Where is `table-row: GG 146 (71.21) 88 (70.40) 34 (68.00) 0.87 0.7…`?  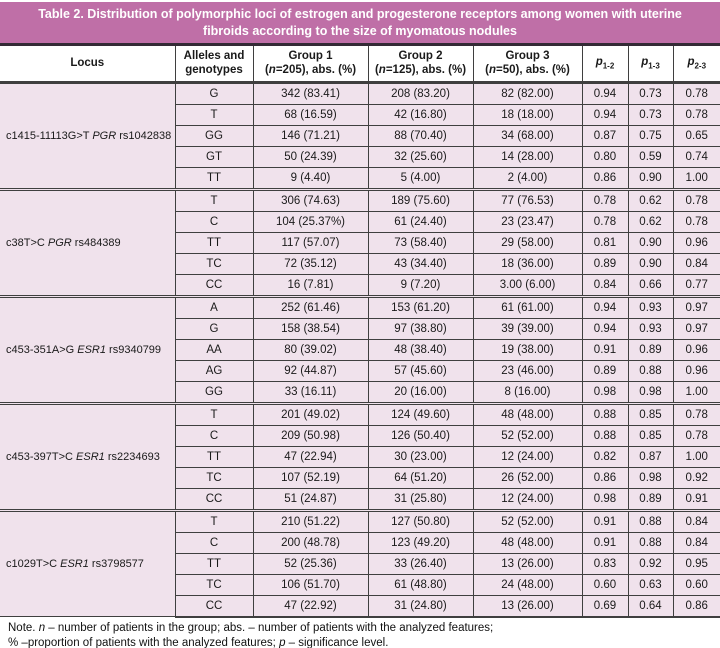
table-row: GG 146 (71.21) 88 (70.40) 34 (68.00) 0.87 0.7… is located at coordinates (360, 135).